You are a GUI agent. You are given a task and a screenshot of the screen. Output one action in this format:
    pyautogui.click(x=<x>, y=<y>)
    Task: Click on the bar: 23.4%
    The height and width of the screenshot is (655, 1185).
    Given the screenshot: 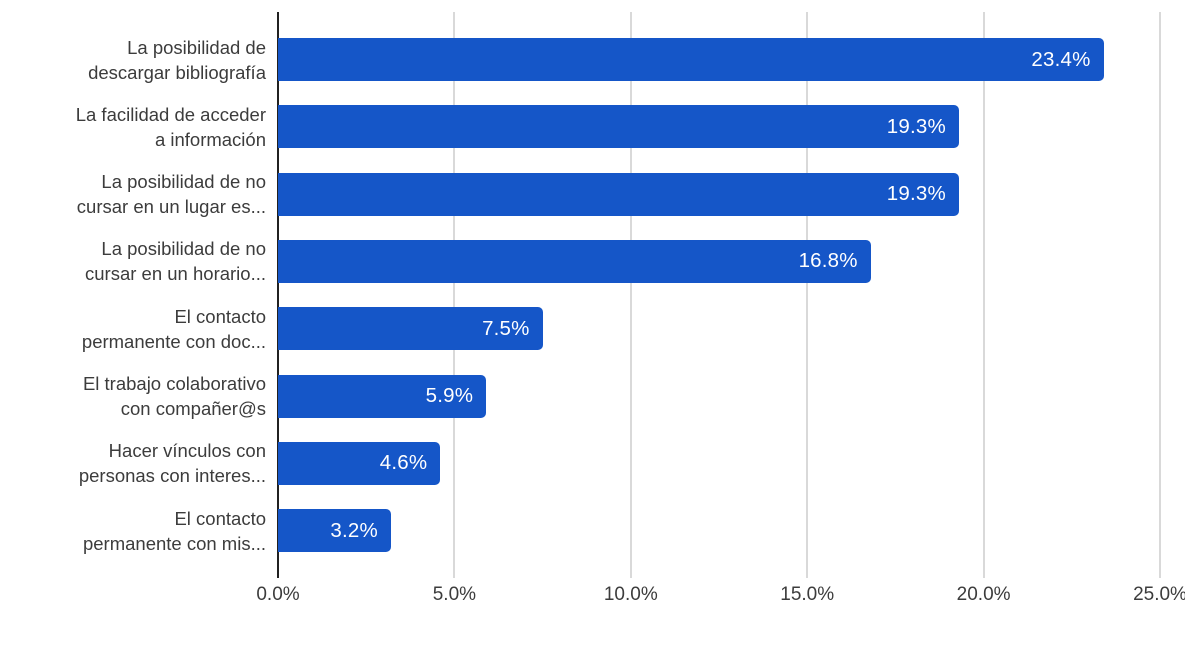 What is the action you would take?
    pyautogui.click(x=691, y=59)
    